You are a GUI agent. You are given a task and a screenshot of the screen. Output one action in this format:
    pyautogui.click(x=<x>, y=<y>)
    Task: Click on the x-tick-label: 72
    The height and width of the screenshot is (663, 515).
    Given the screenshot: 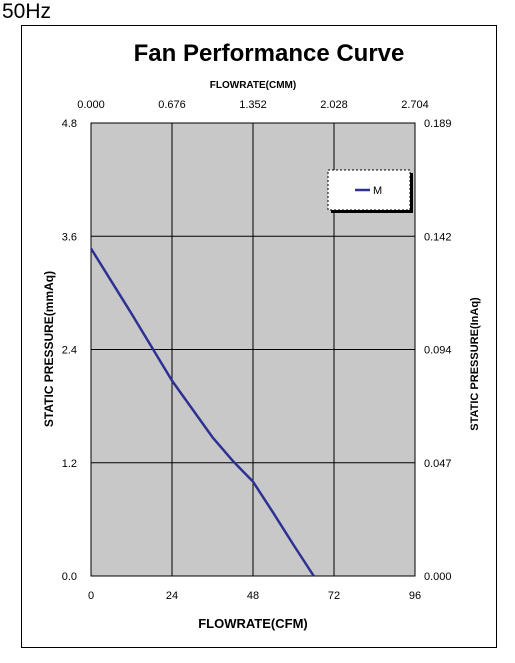 What is the action you would take?
    pyautogui.click(x=334, y=596)
    